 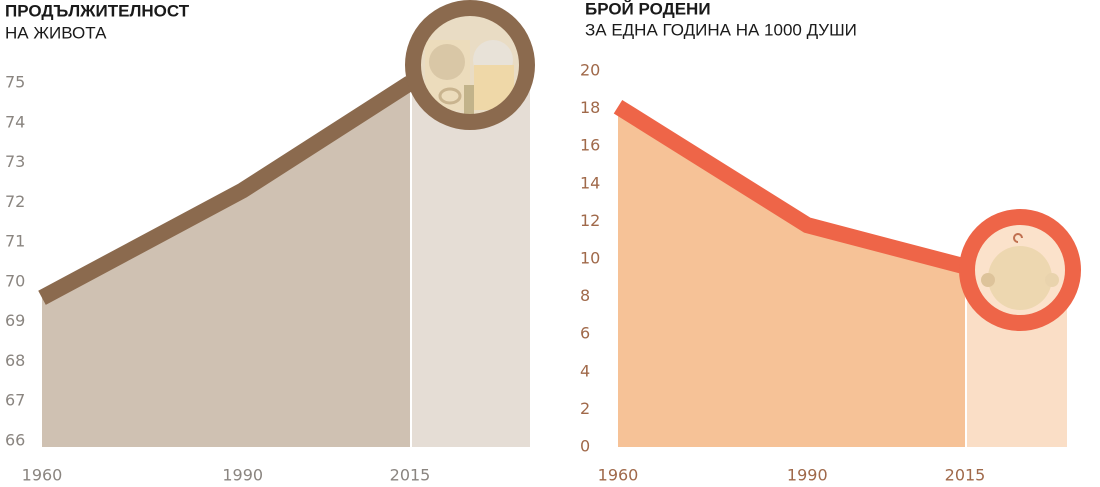 I want to click on y-tick-label: 68, so click(x=15, y=360).